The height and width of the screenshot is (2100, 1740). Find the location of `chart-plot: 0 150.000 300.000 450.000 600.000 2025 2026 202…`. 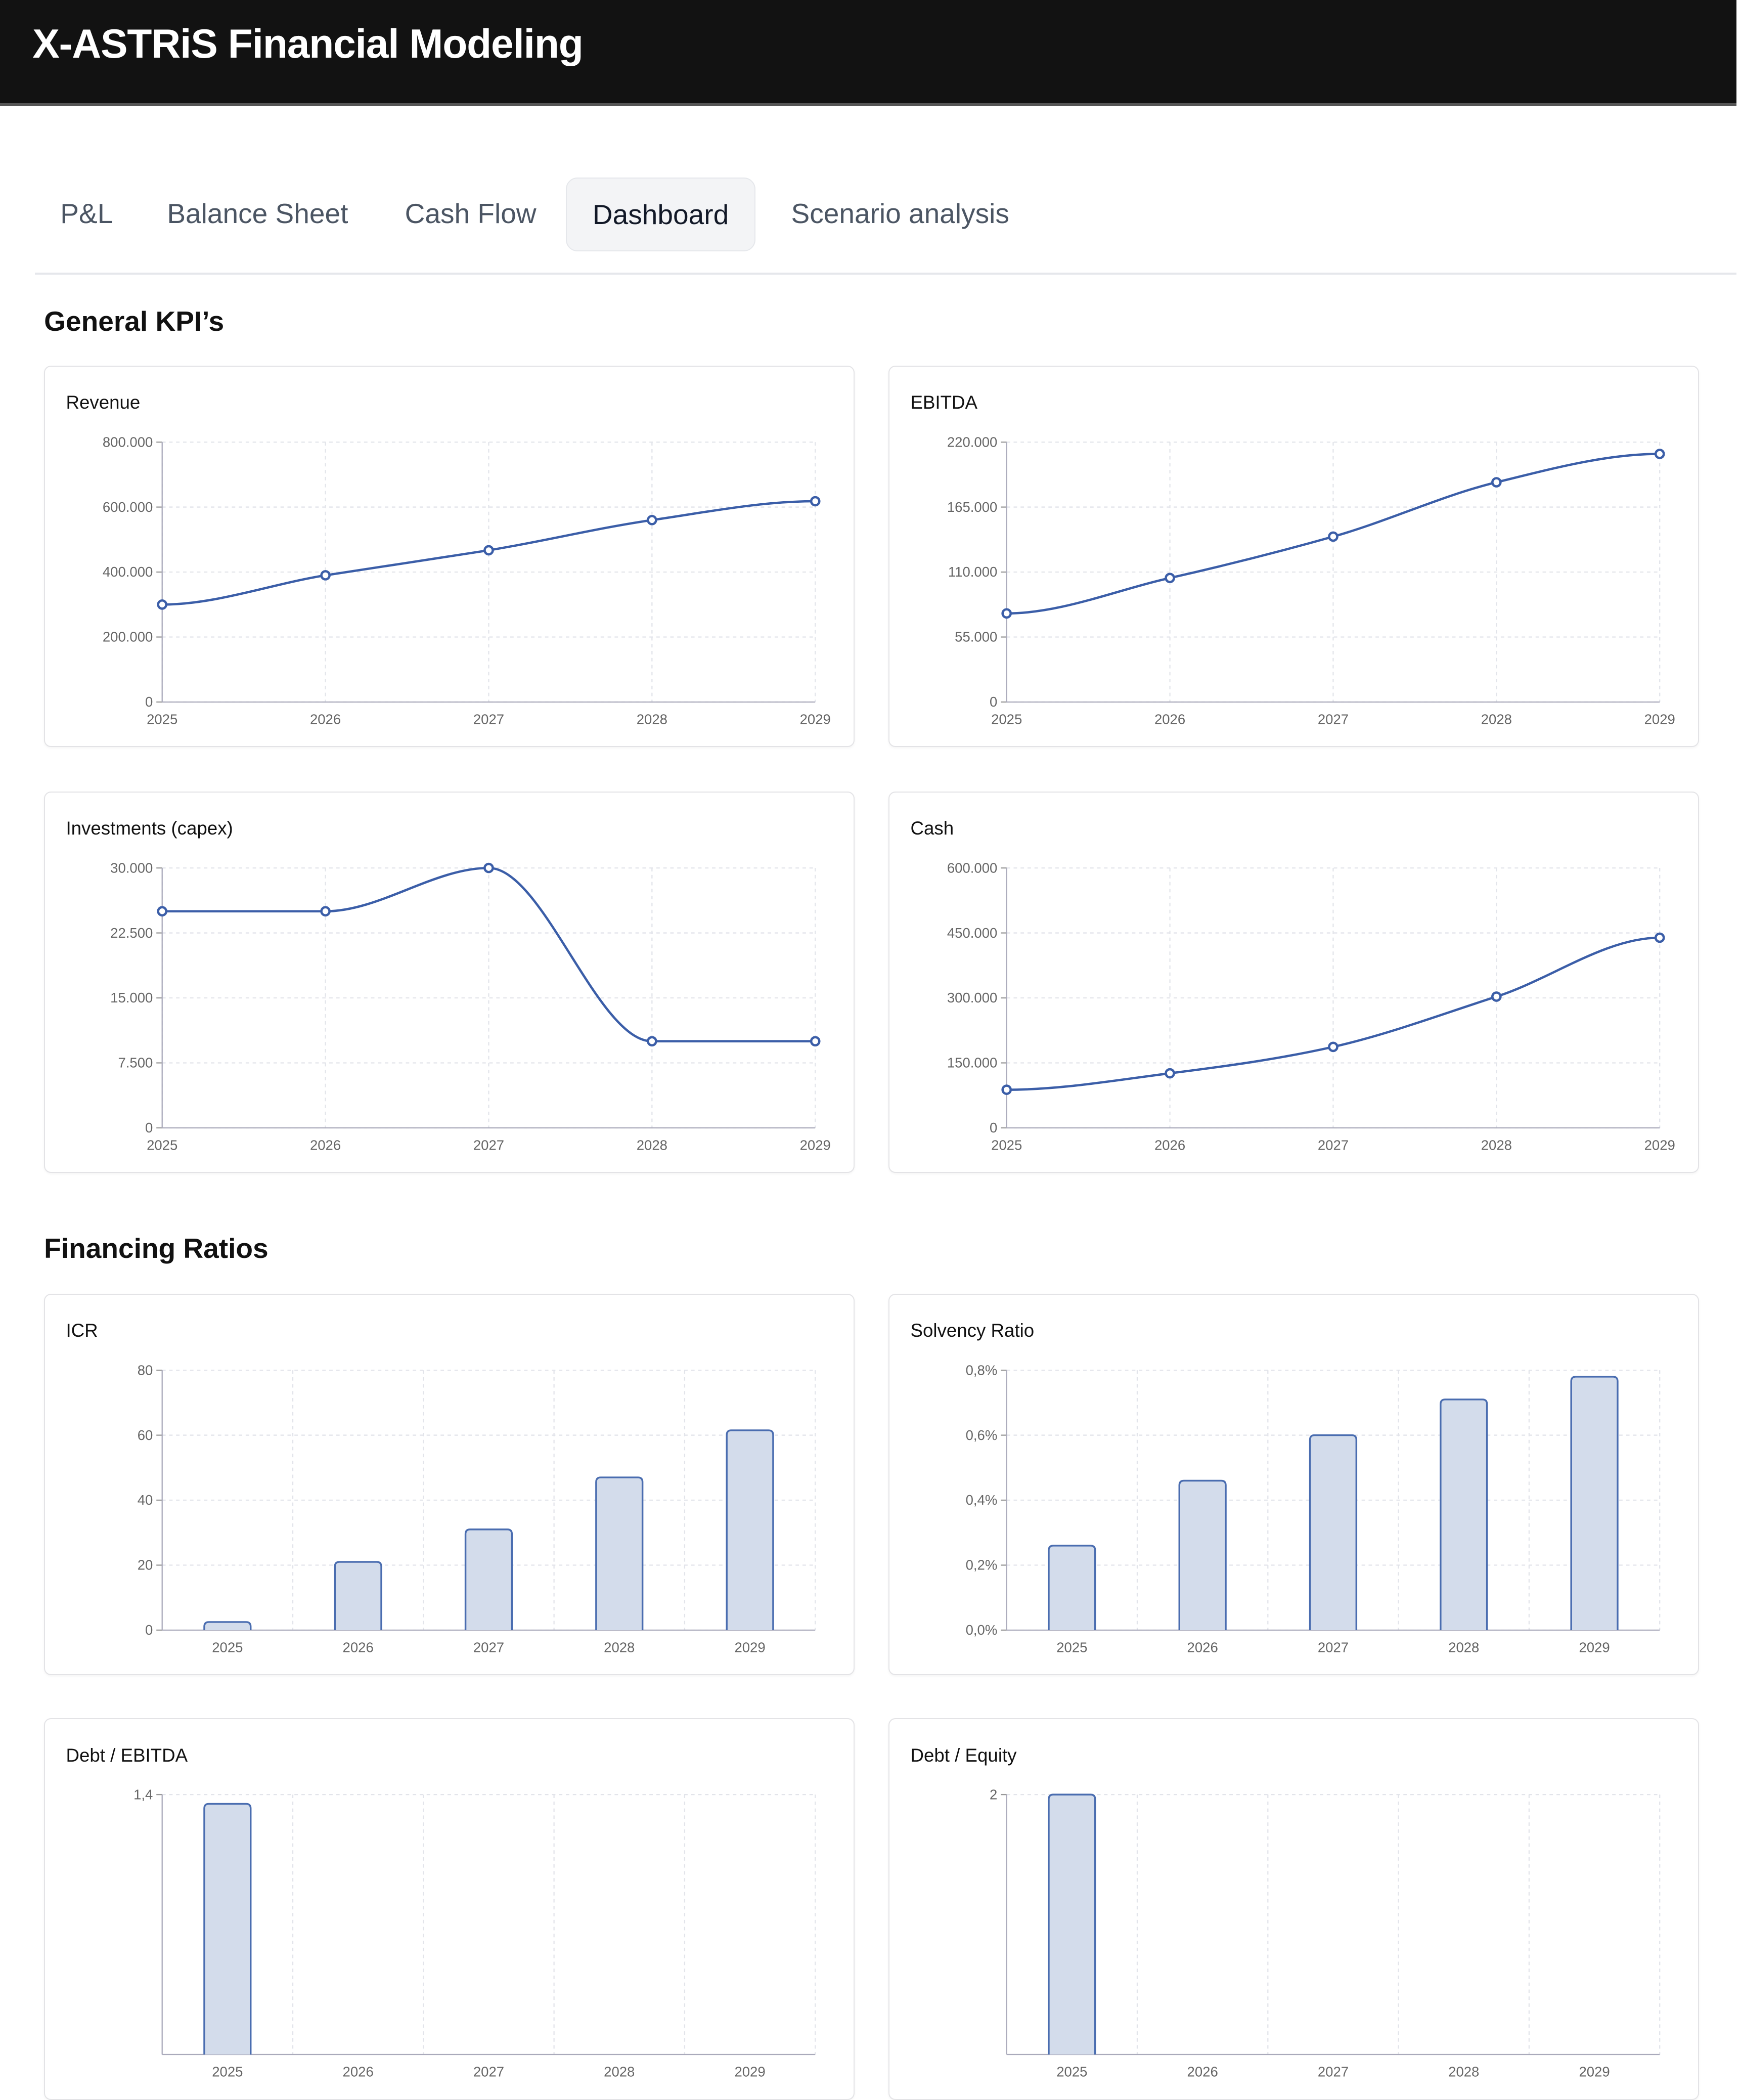

chart-plot: 0 150.000 300.000 450.000 600.000 2025 2026 202… is located at coordinates (1311, 1007).